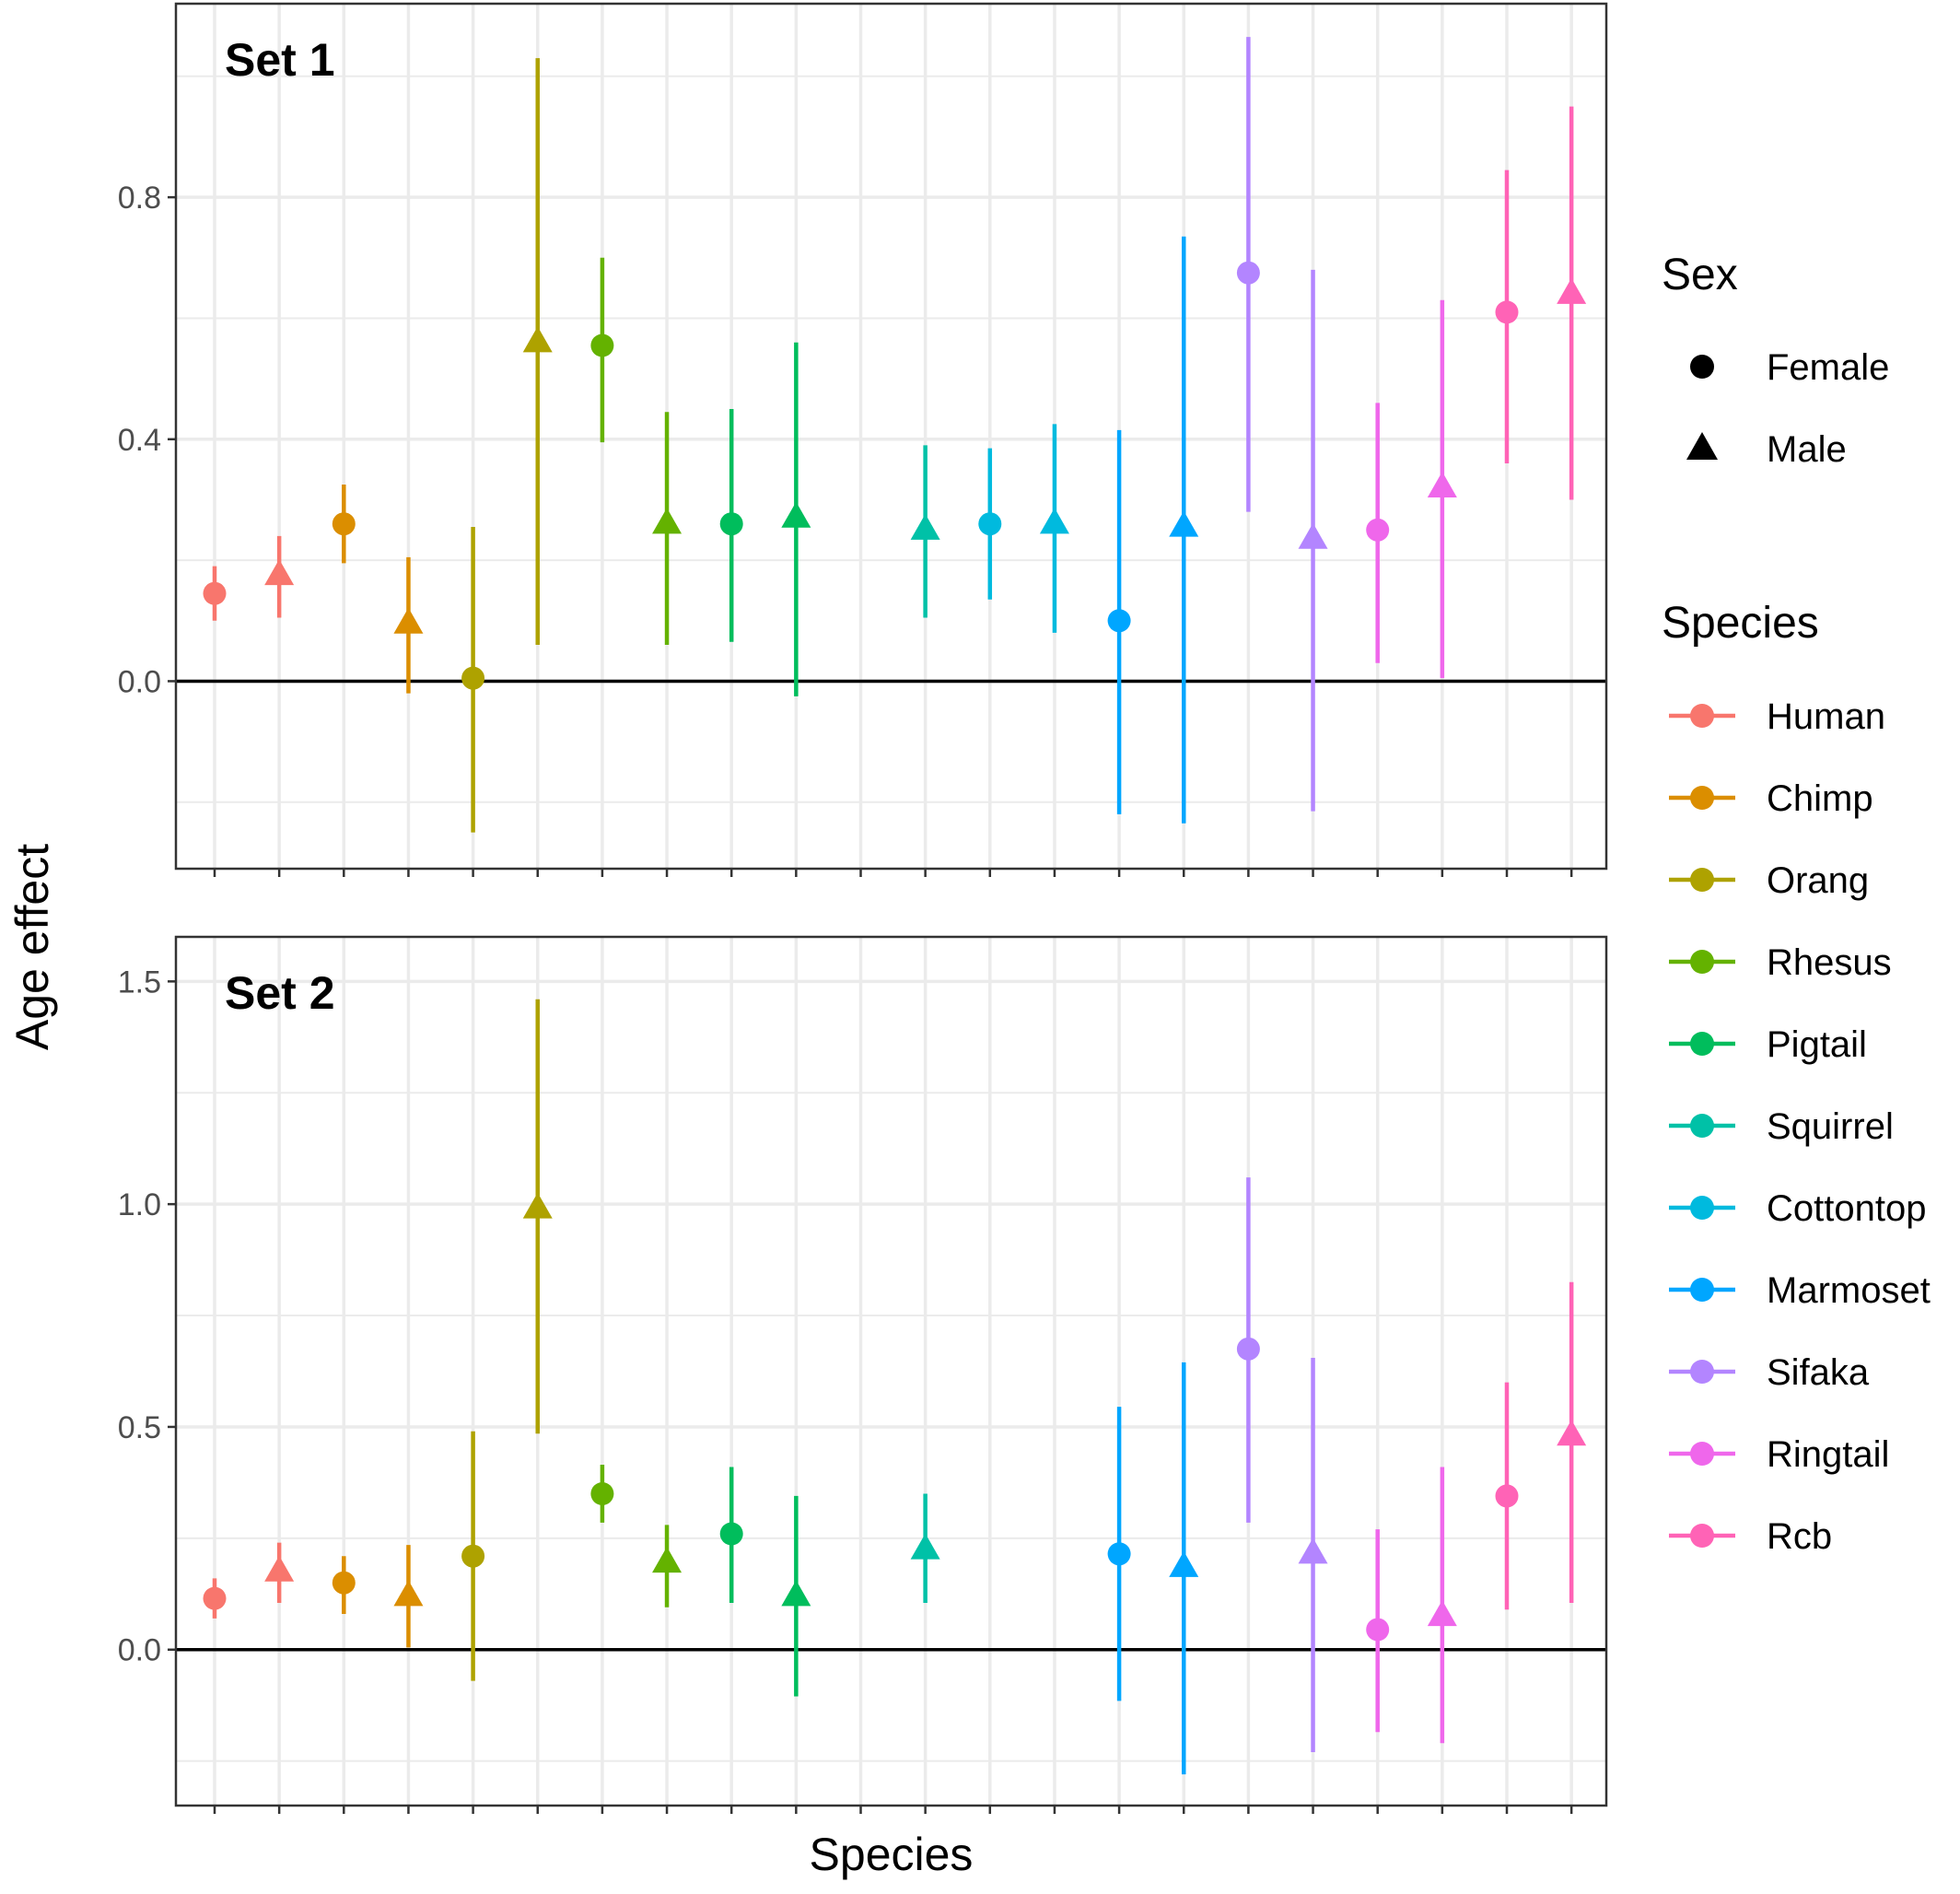 The image size is (1960, 1894). Describe the element at coordinates (280, 993) in the screenshot. I see `facet-label: Set 2` at that location.